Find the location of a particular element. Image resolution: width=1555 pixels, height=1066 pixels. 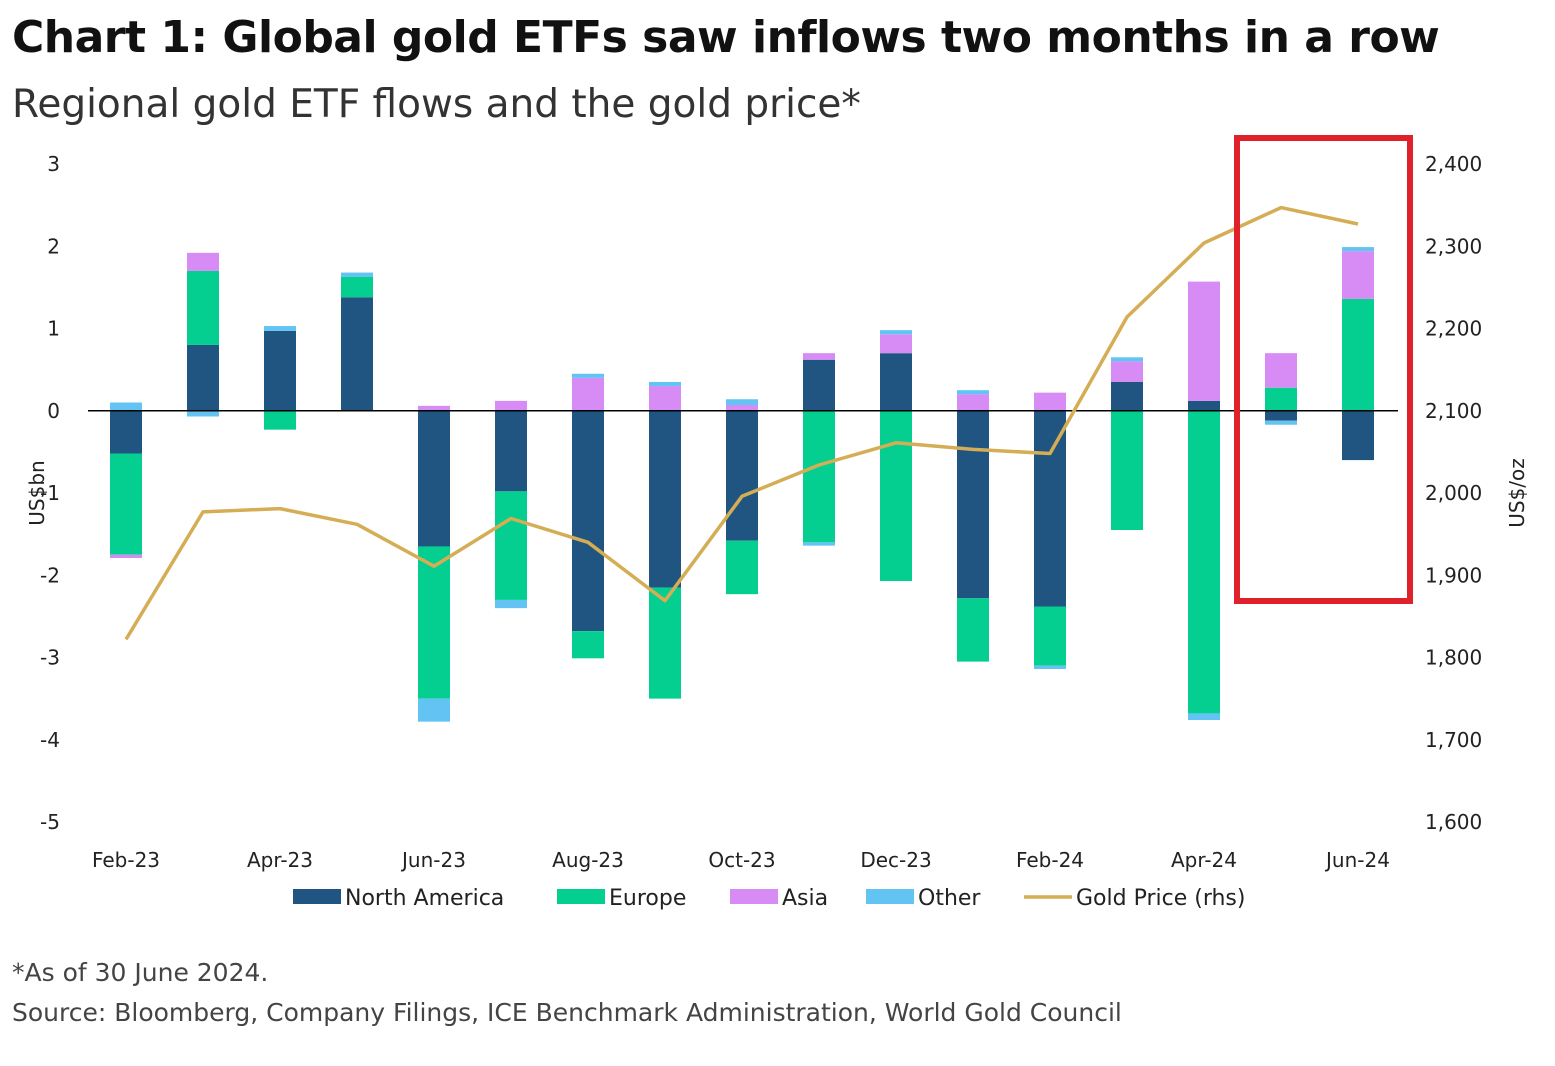

y-right-tick-label: 2,000 is located at coordinates (1453, 493).